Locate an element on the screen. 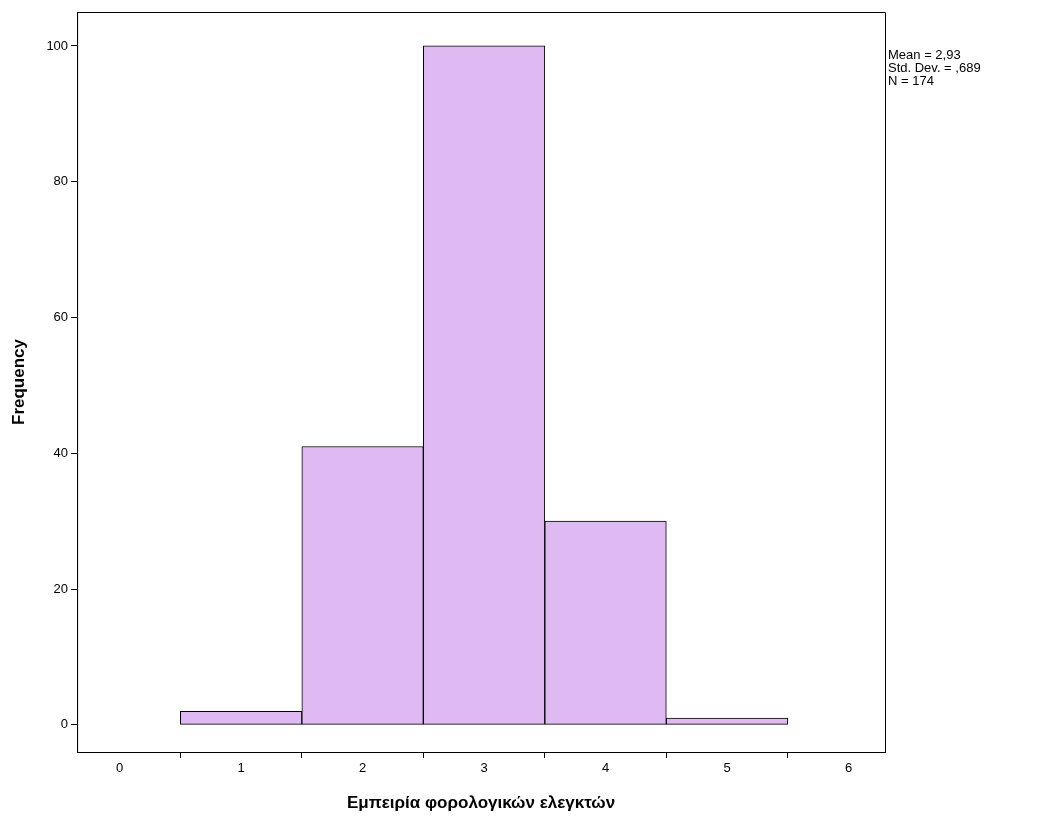 This screenshot has height=823, width=1050. y-tick-label: 100 is located at coordinates (57, 45).